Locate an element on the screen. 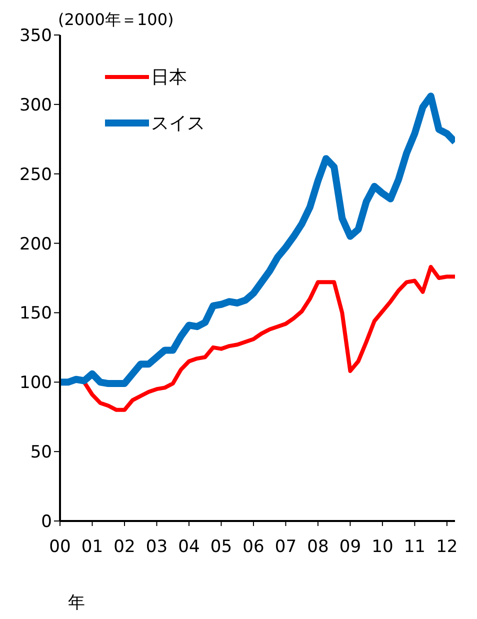 The width and height of the screenshot is (477, 619). x-tick-label: 11 is located at coordinates (415, 547).